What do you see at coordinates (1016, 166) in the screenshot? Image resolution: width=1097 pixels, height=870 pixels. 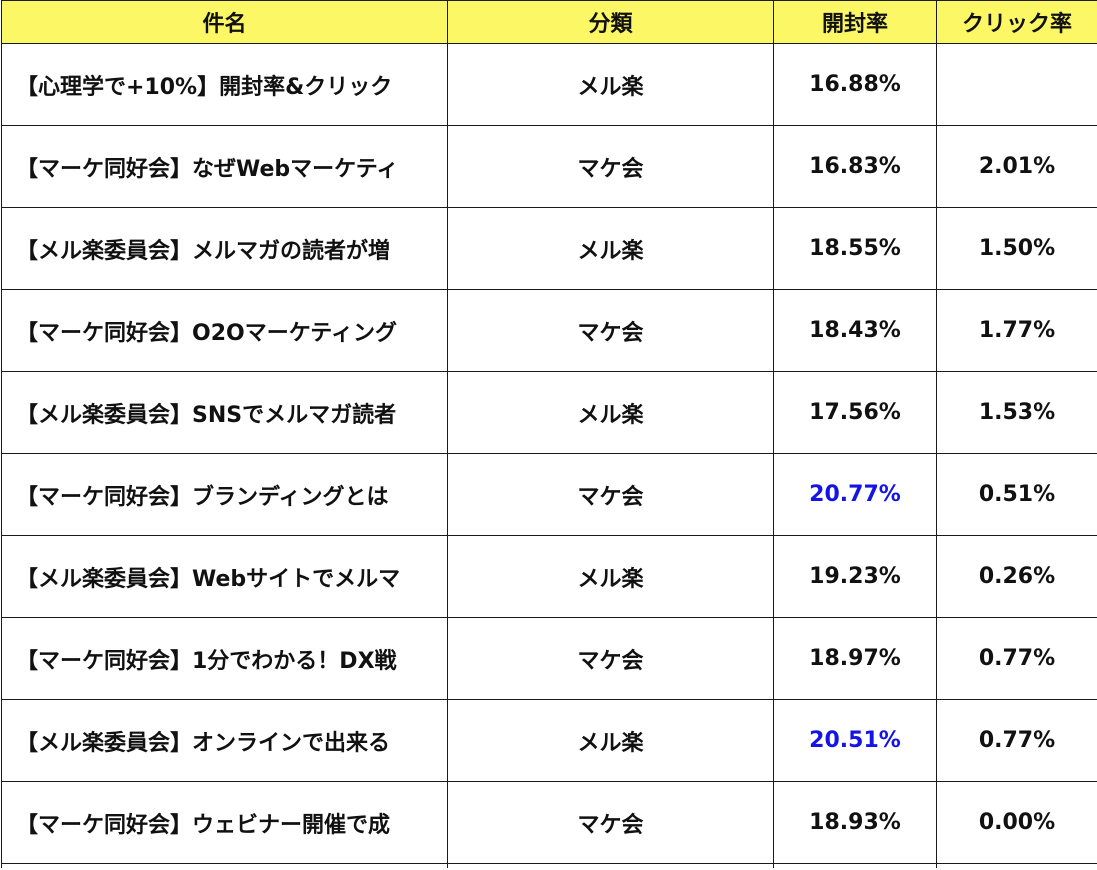 I see `cell-click-rate: 2.01%` at bounding box center [1016, 166].